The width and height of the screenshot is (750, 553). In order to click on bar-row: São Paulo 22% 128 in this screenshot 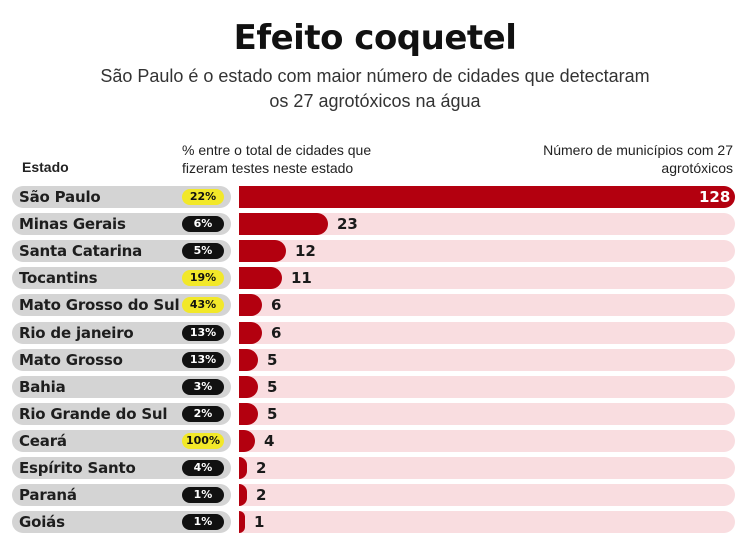, I will do `click(375, 197)`.